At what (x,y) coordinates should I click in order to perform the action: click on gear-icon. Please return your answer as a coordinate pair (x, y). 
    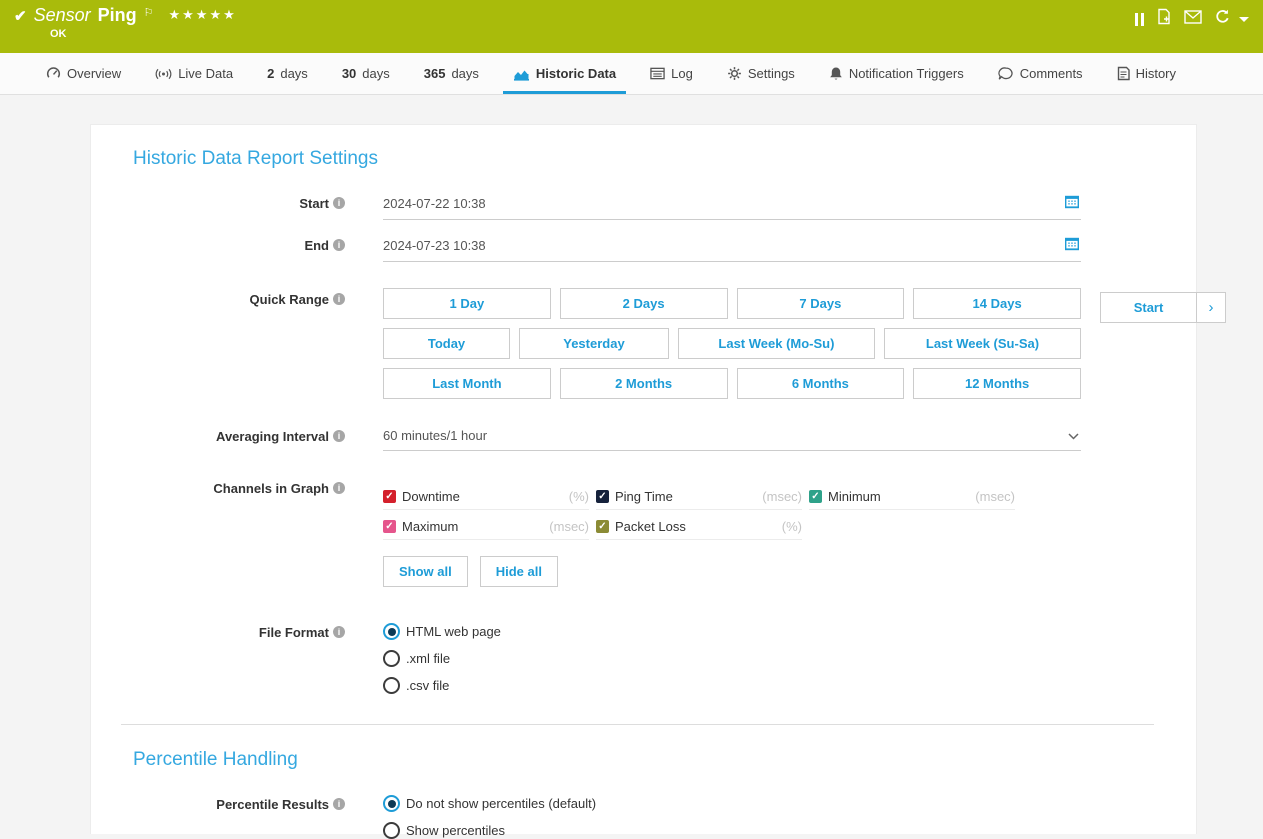
    Looking at the image, I should click on (734, 73).